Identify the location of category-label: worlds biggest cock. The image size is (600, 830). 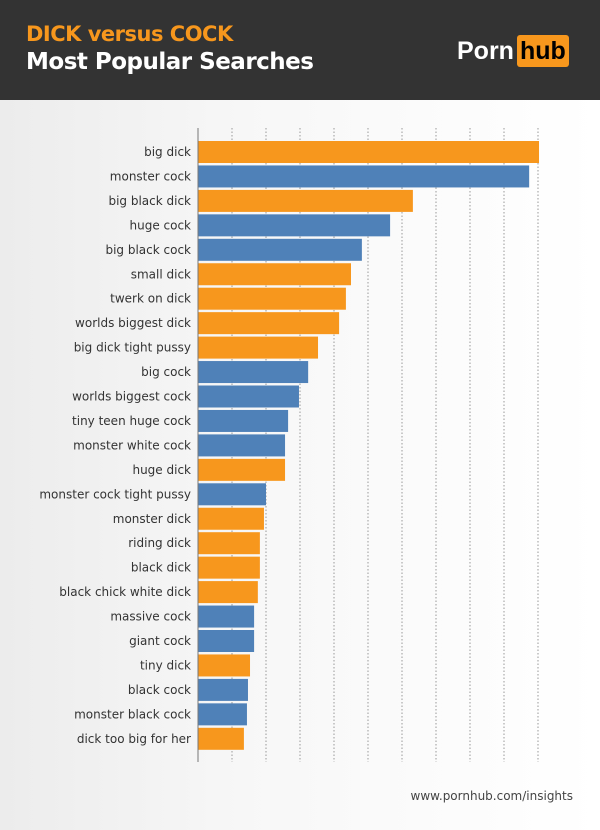
(131, 397).